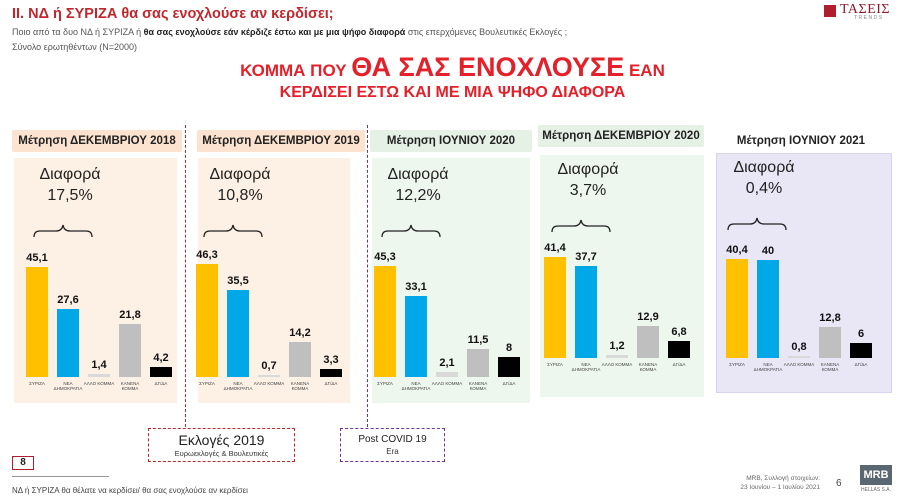  I want to click on bar-value-label: 46,3, so click(207, 254).